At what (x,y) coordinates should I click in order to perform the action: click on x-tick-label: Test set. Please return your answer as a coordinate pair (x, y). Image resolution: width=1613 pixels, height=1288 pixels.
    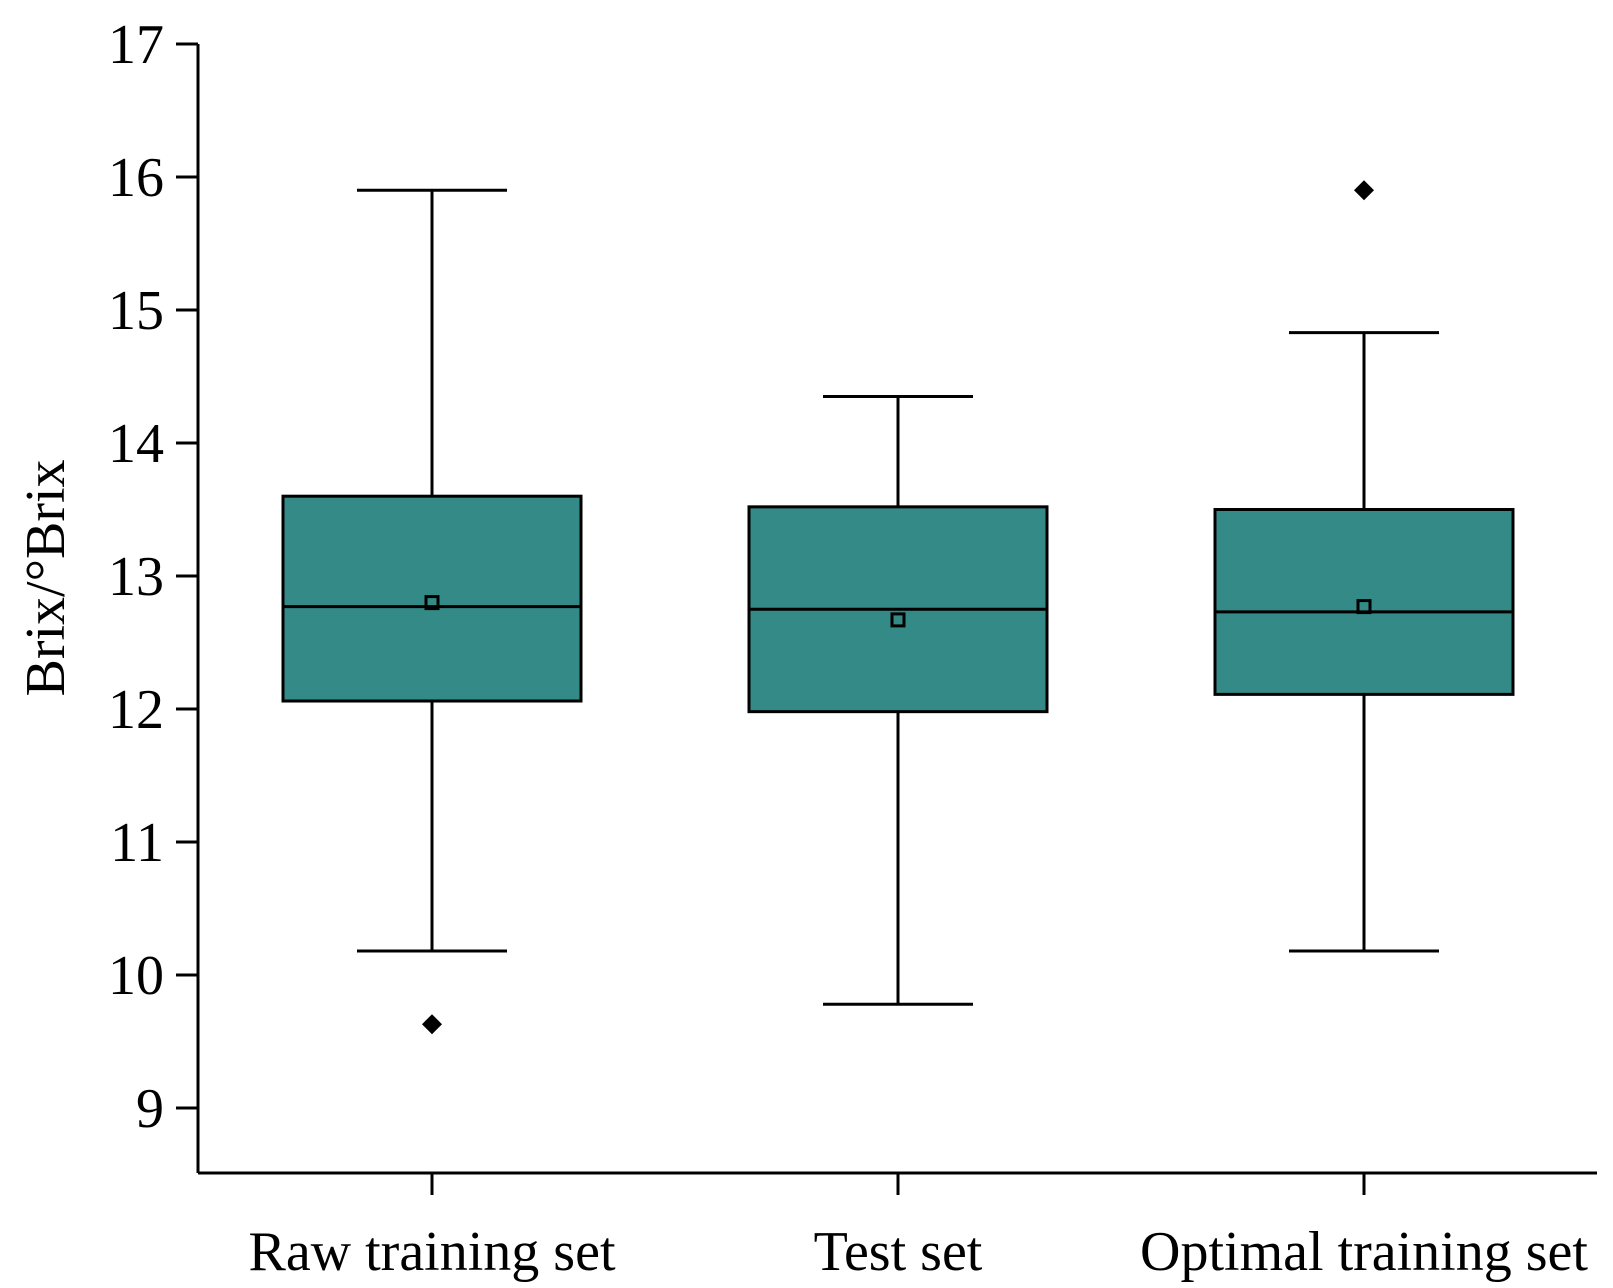
    Looking at the image, I should click on (898, 1252).